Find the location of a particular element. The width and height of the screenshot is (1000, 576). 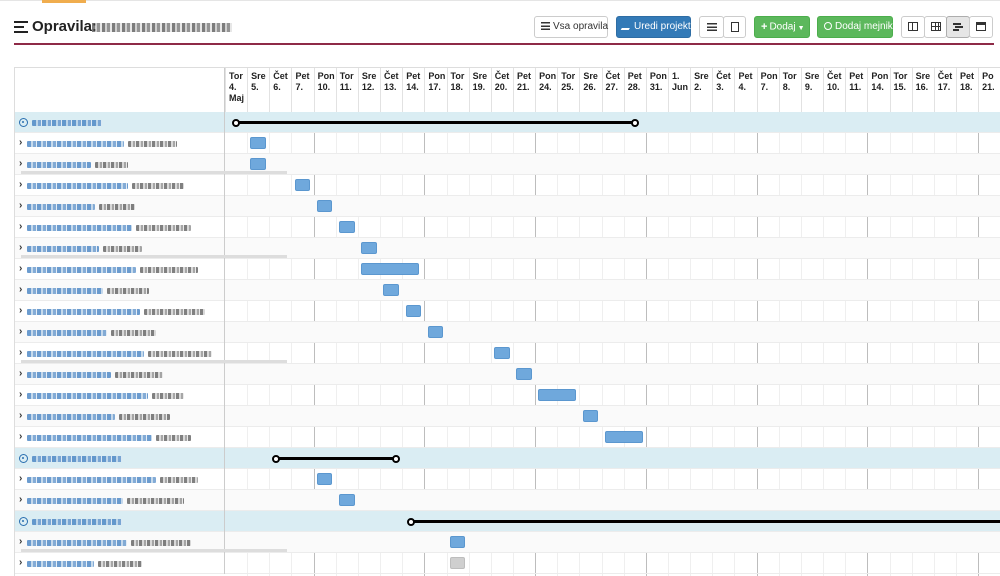

project-end-marker is located at coordinates (395, 458).